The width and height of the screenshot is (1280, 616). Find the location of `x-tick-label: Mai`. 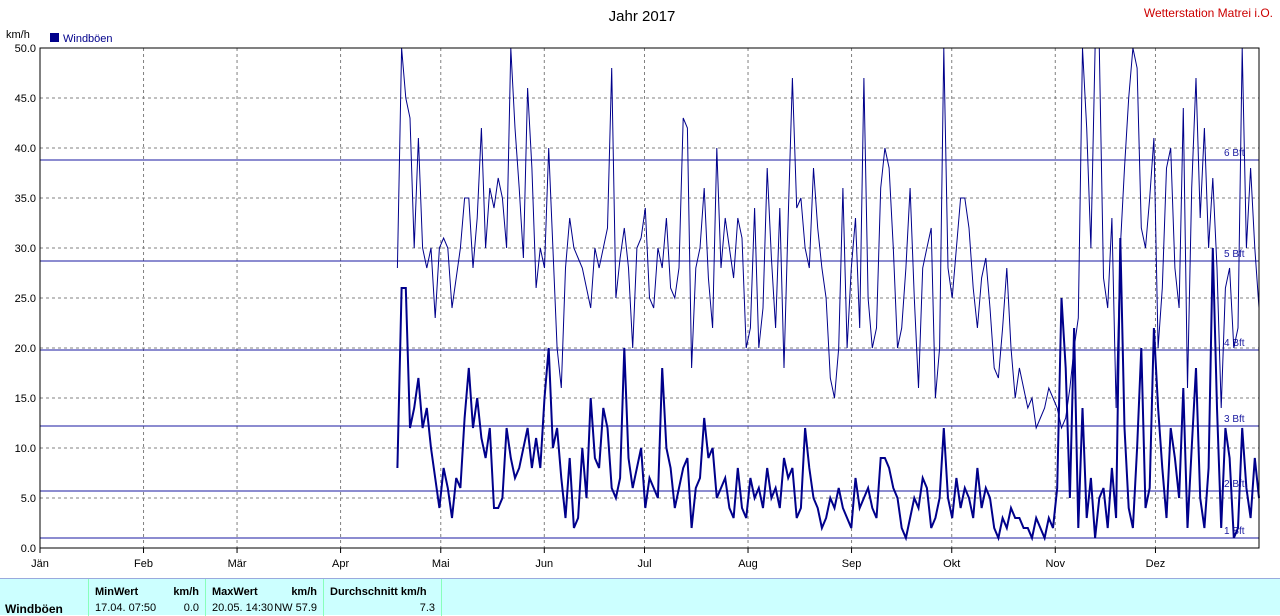

x-tick-label: Mai is located at coordinates (441, 564).